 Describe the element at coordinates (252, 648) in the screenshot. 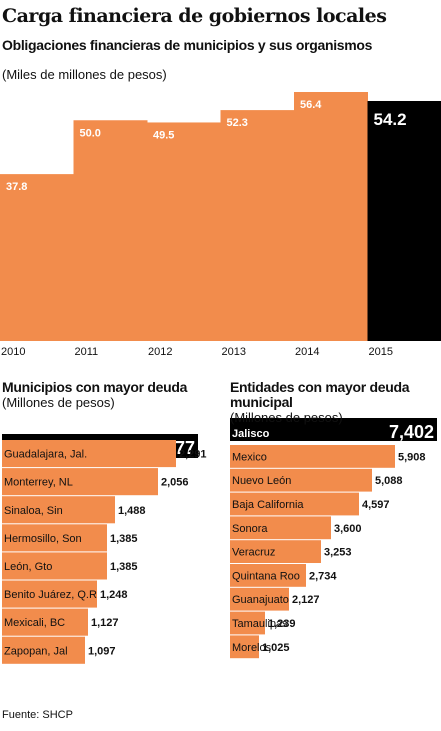

I see `hbar-category-label: Morelos` at that location.